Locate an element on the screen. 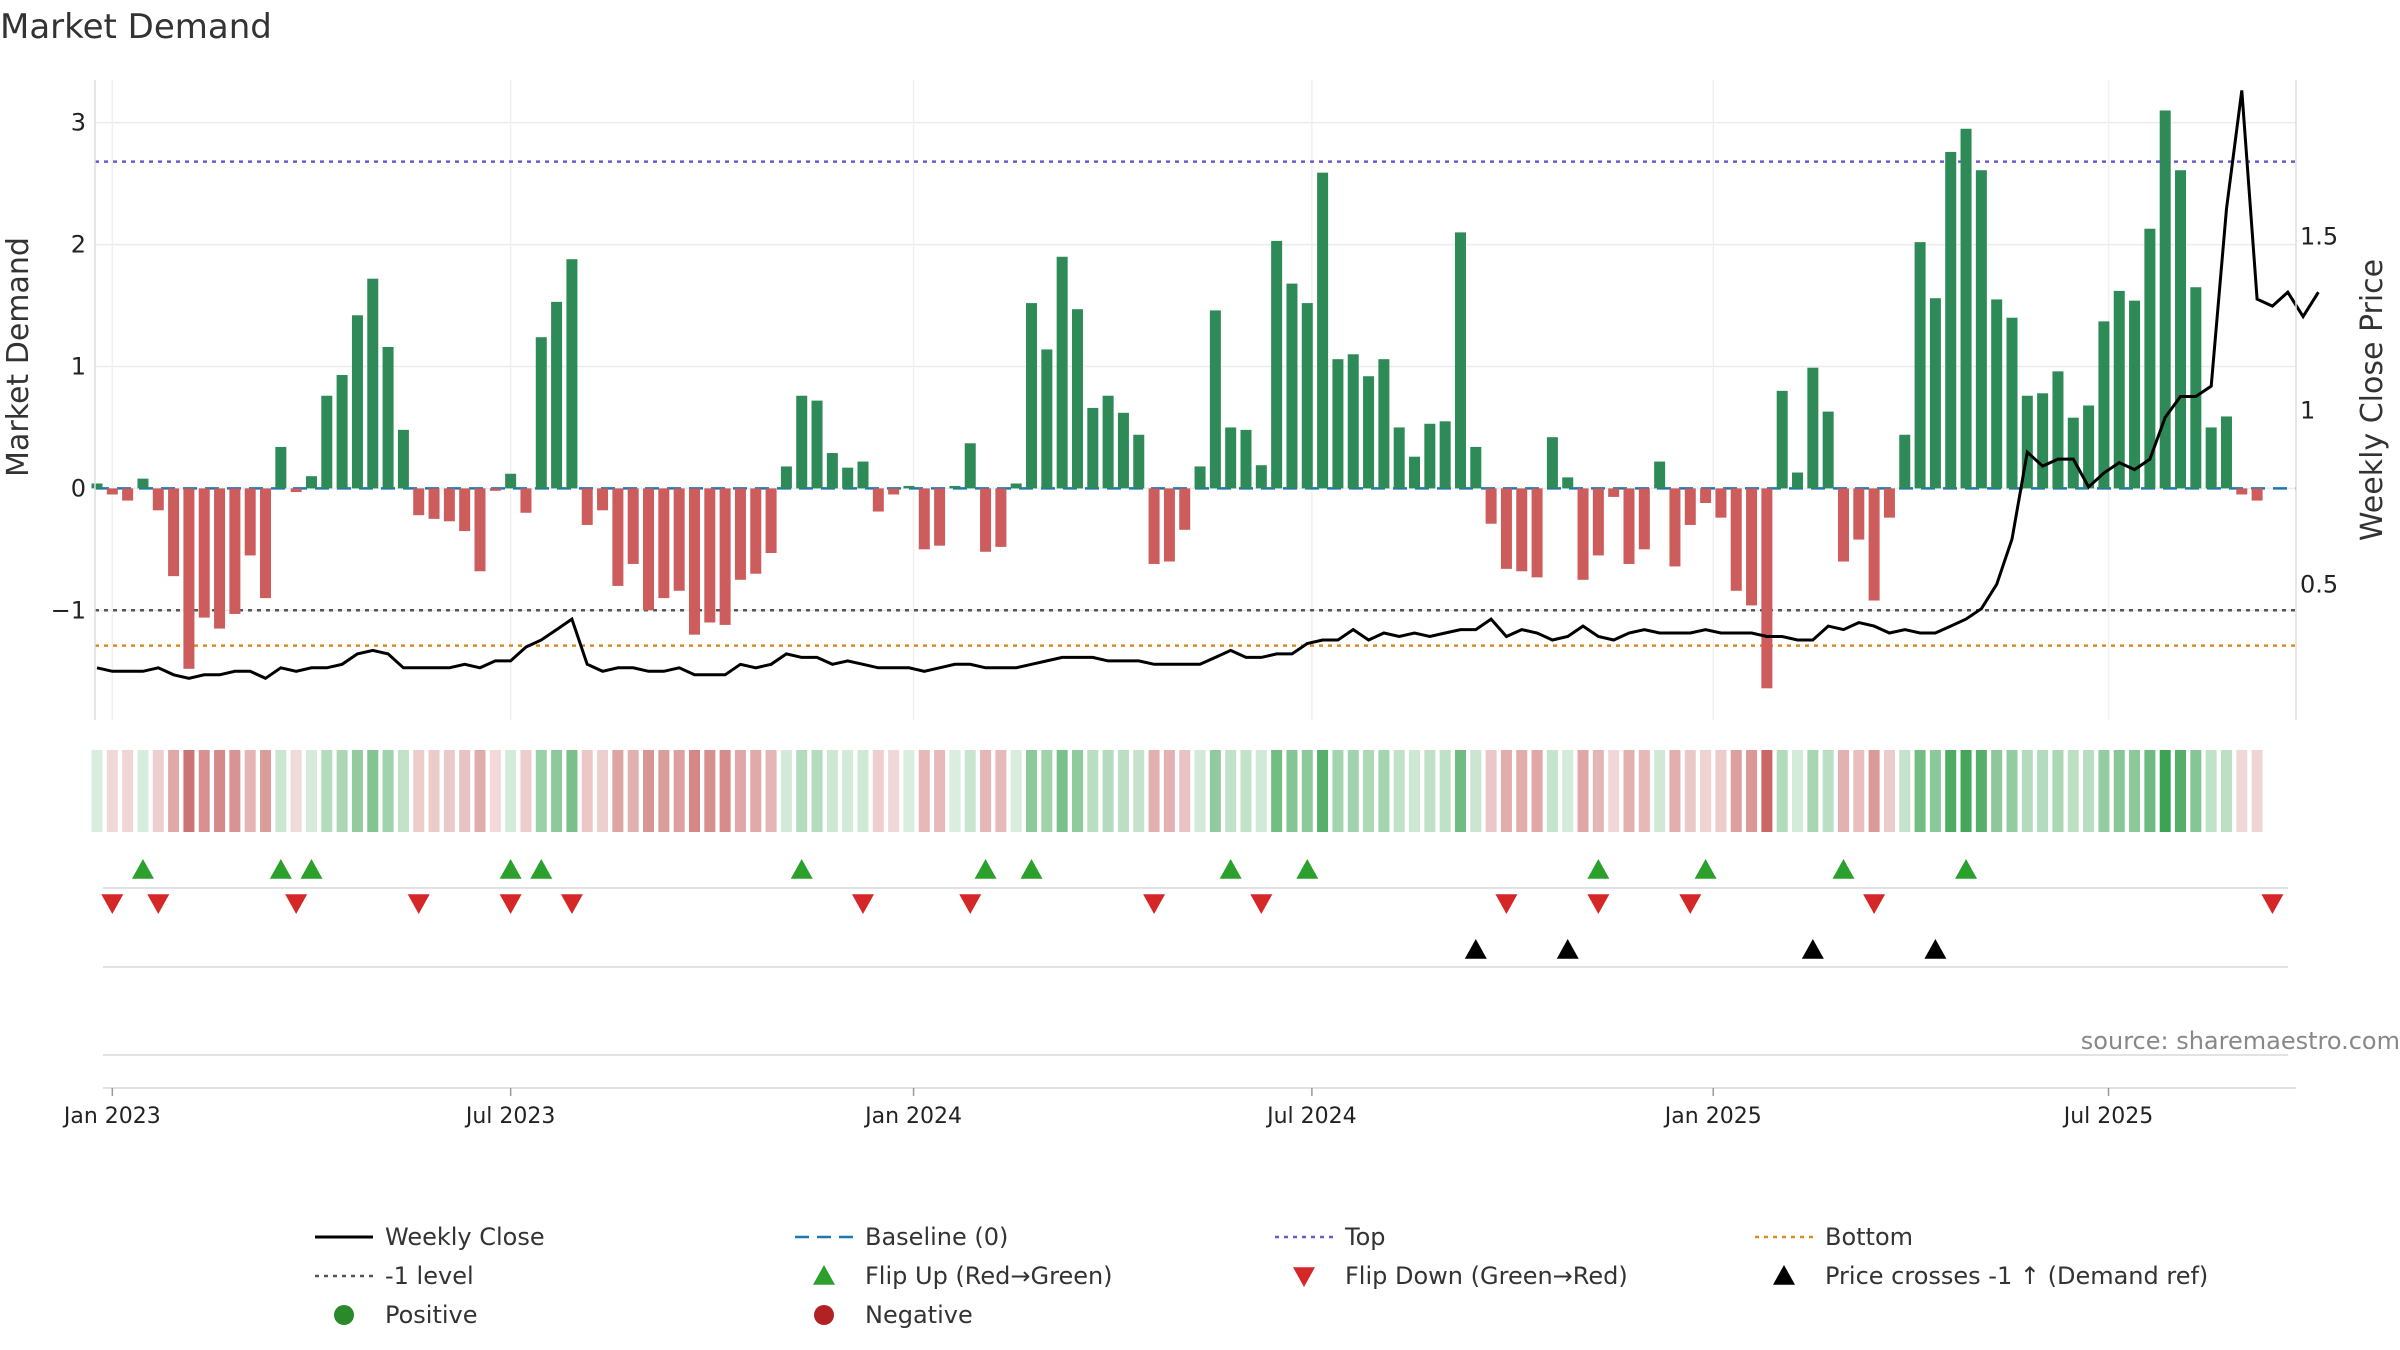 The image size is (2400, 1350). y2-tick-label: 1.5 is located at coordinates (2319, 237).